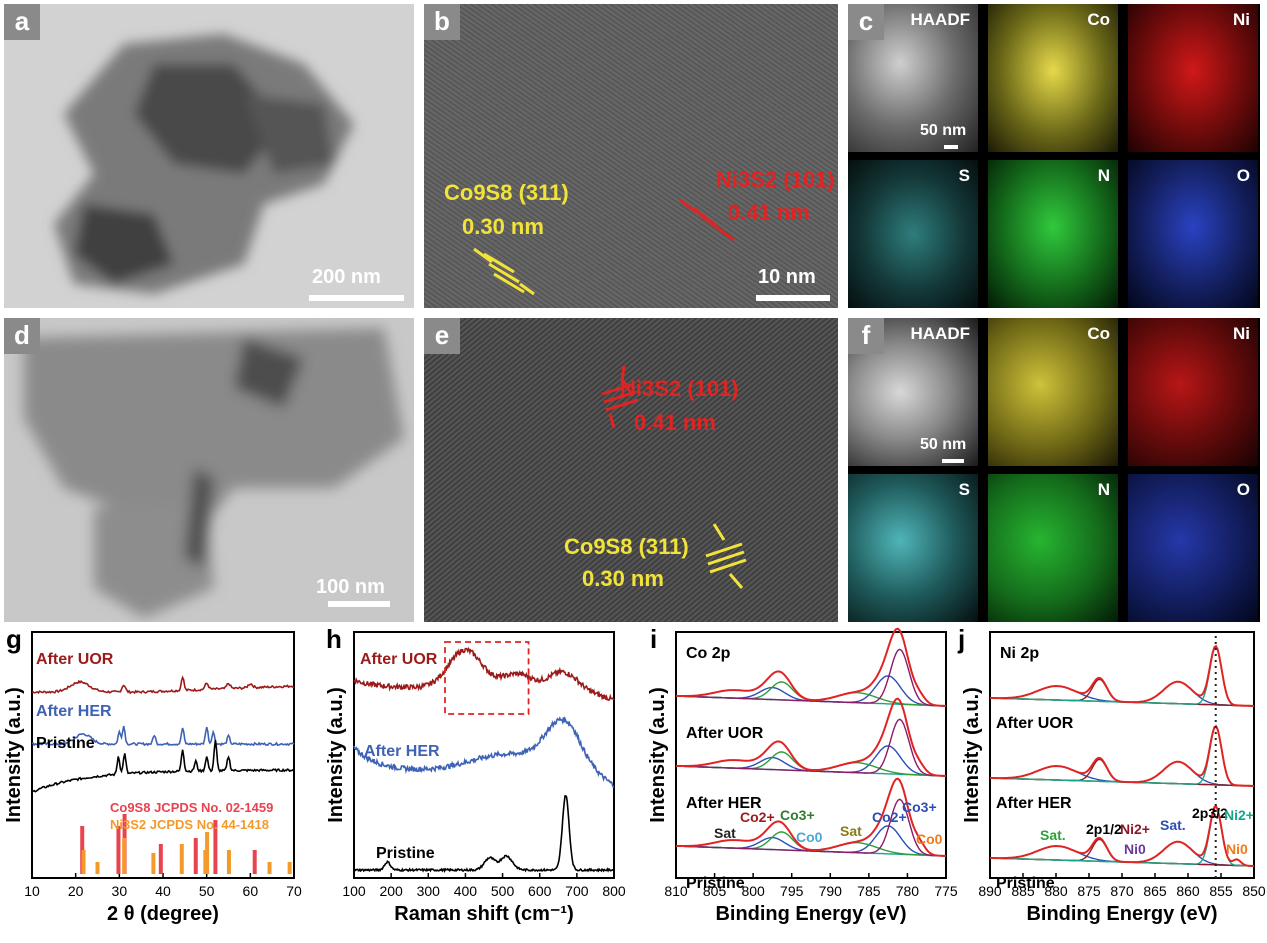 This screenshot has width=1267, height=943. I want to click on map-label-co-c: Co, so click(1098, 19).